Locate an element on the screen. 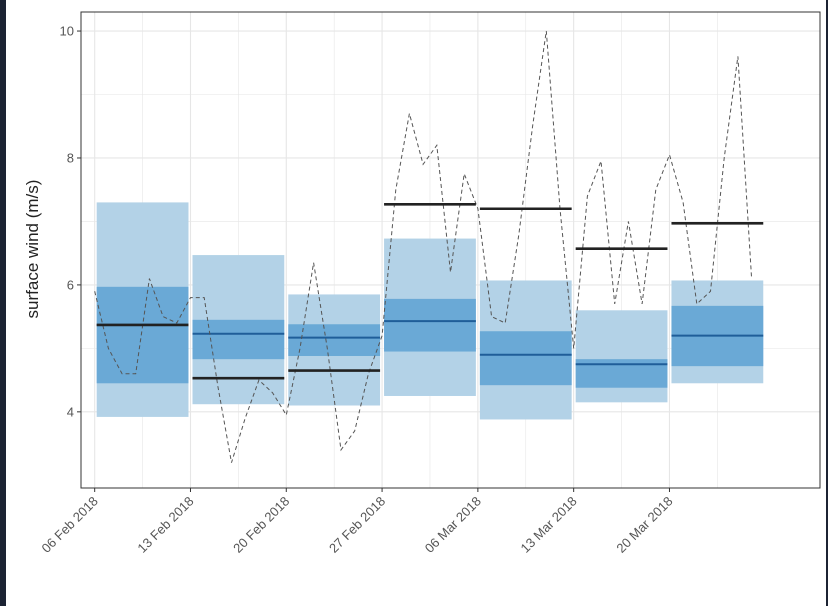 Image resolution: width=828 pixels, height=606 pixels. x-tick-label: 20 Mar 2018 is located at coordinates (644, 525).